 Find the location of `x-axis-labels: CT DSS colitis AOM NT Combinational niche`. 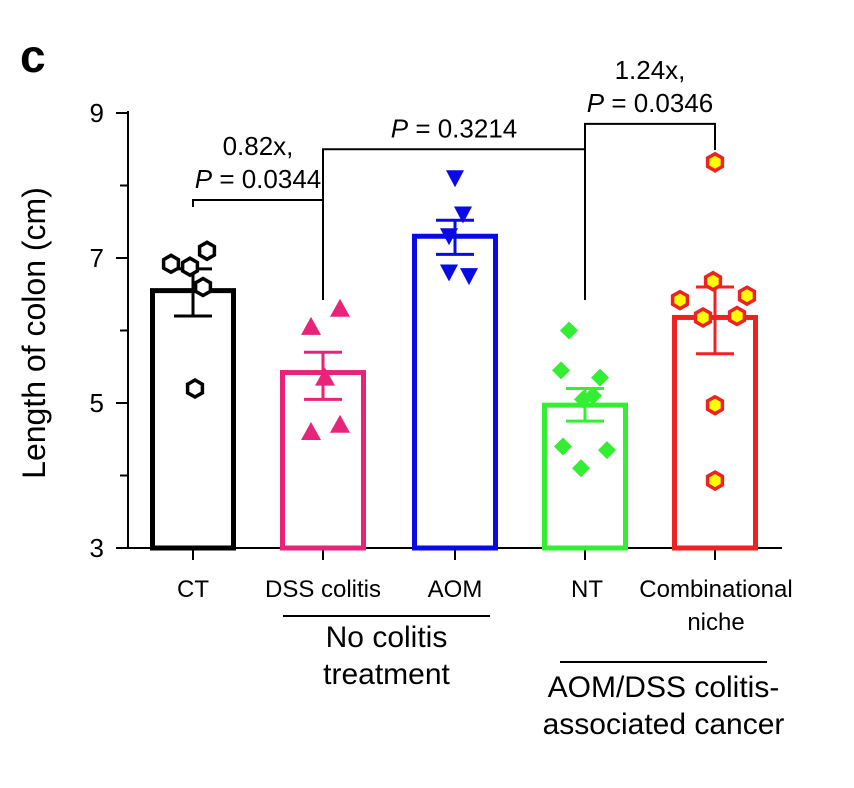

x-axis-labels: CT DSS colitis AOM NT Combinational niche is located at coordinates (485, 606).